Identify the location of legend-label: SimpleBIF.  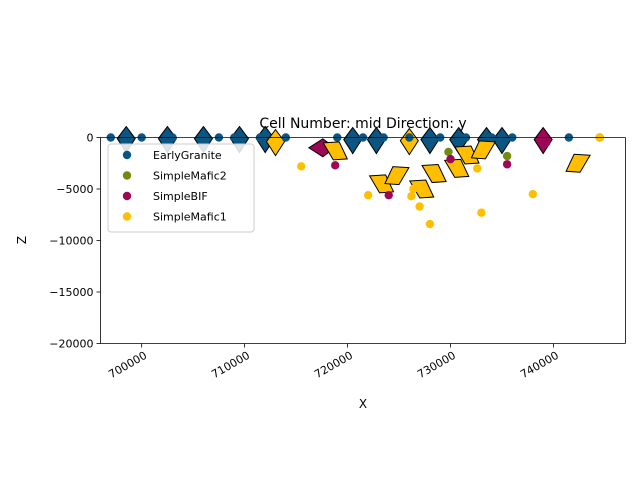
(180, 196).